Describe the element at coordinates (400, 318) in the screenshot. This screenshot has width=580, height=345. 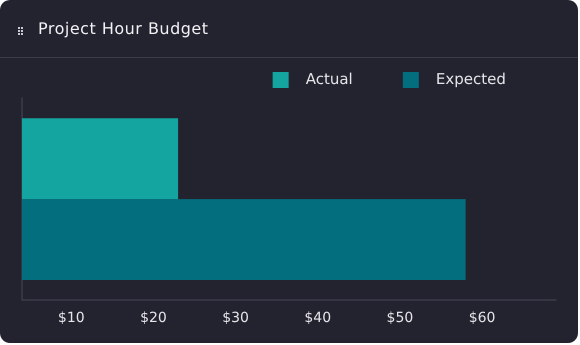
I see `x-tick-label: $50` at that location.